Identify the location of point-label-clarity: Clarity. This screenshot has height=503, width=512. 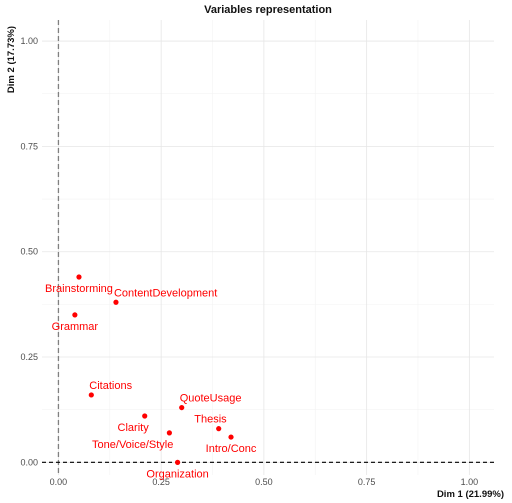
(134, 428).